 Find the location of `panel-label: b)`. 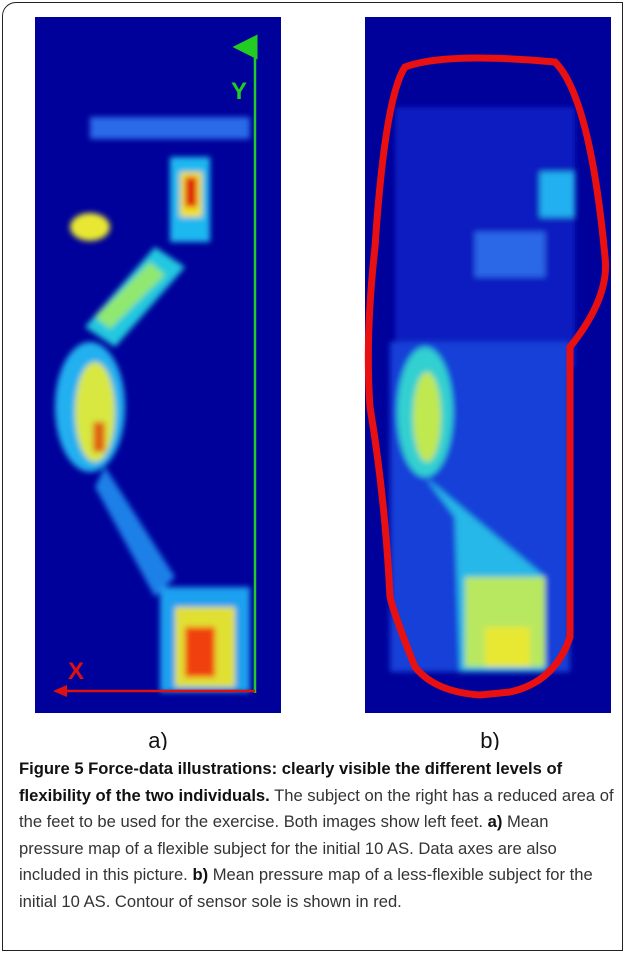

panel-label: b) is located at coordinates (490, 739).